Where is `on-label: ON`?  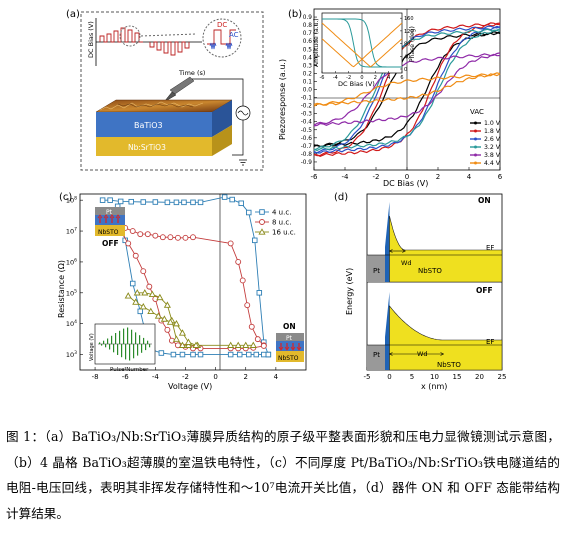 on-label: ON is located at coordinates (289, 326).